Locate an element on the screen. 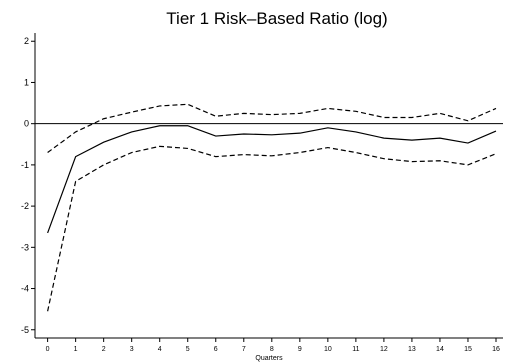 The height and width of the screenshot is (364, 506). y-ticks: -5 -4 -3 -2 -1 0 1 2 is located at coordinates (28, 185).